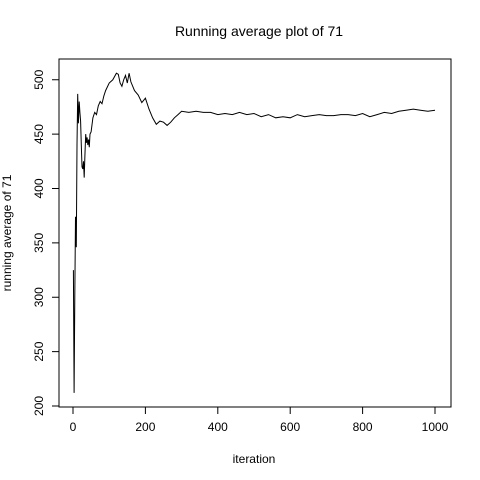 This screenshot has width=480, height=480. Describe the element at coordinates (39, 134) in the screenshot. I see `y-tick-label: 450` at that location.